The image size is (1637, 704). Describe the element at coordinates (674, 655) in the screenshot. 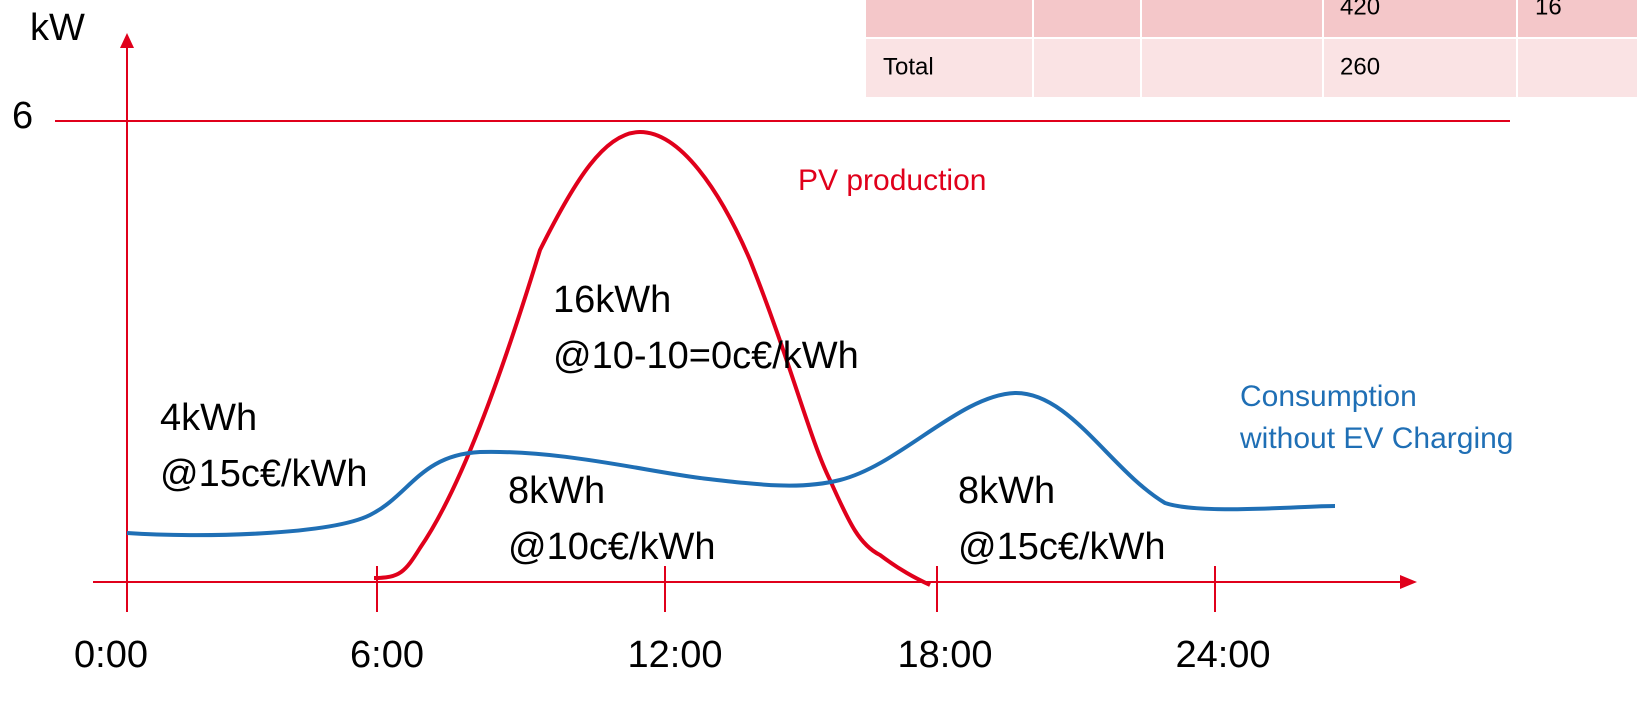

I see `x-tick-label: 12:00` at that location.